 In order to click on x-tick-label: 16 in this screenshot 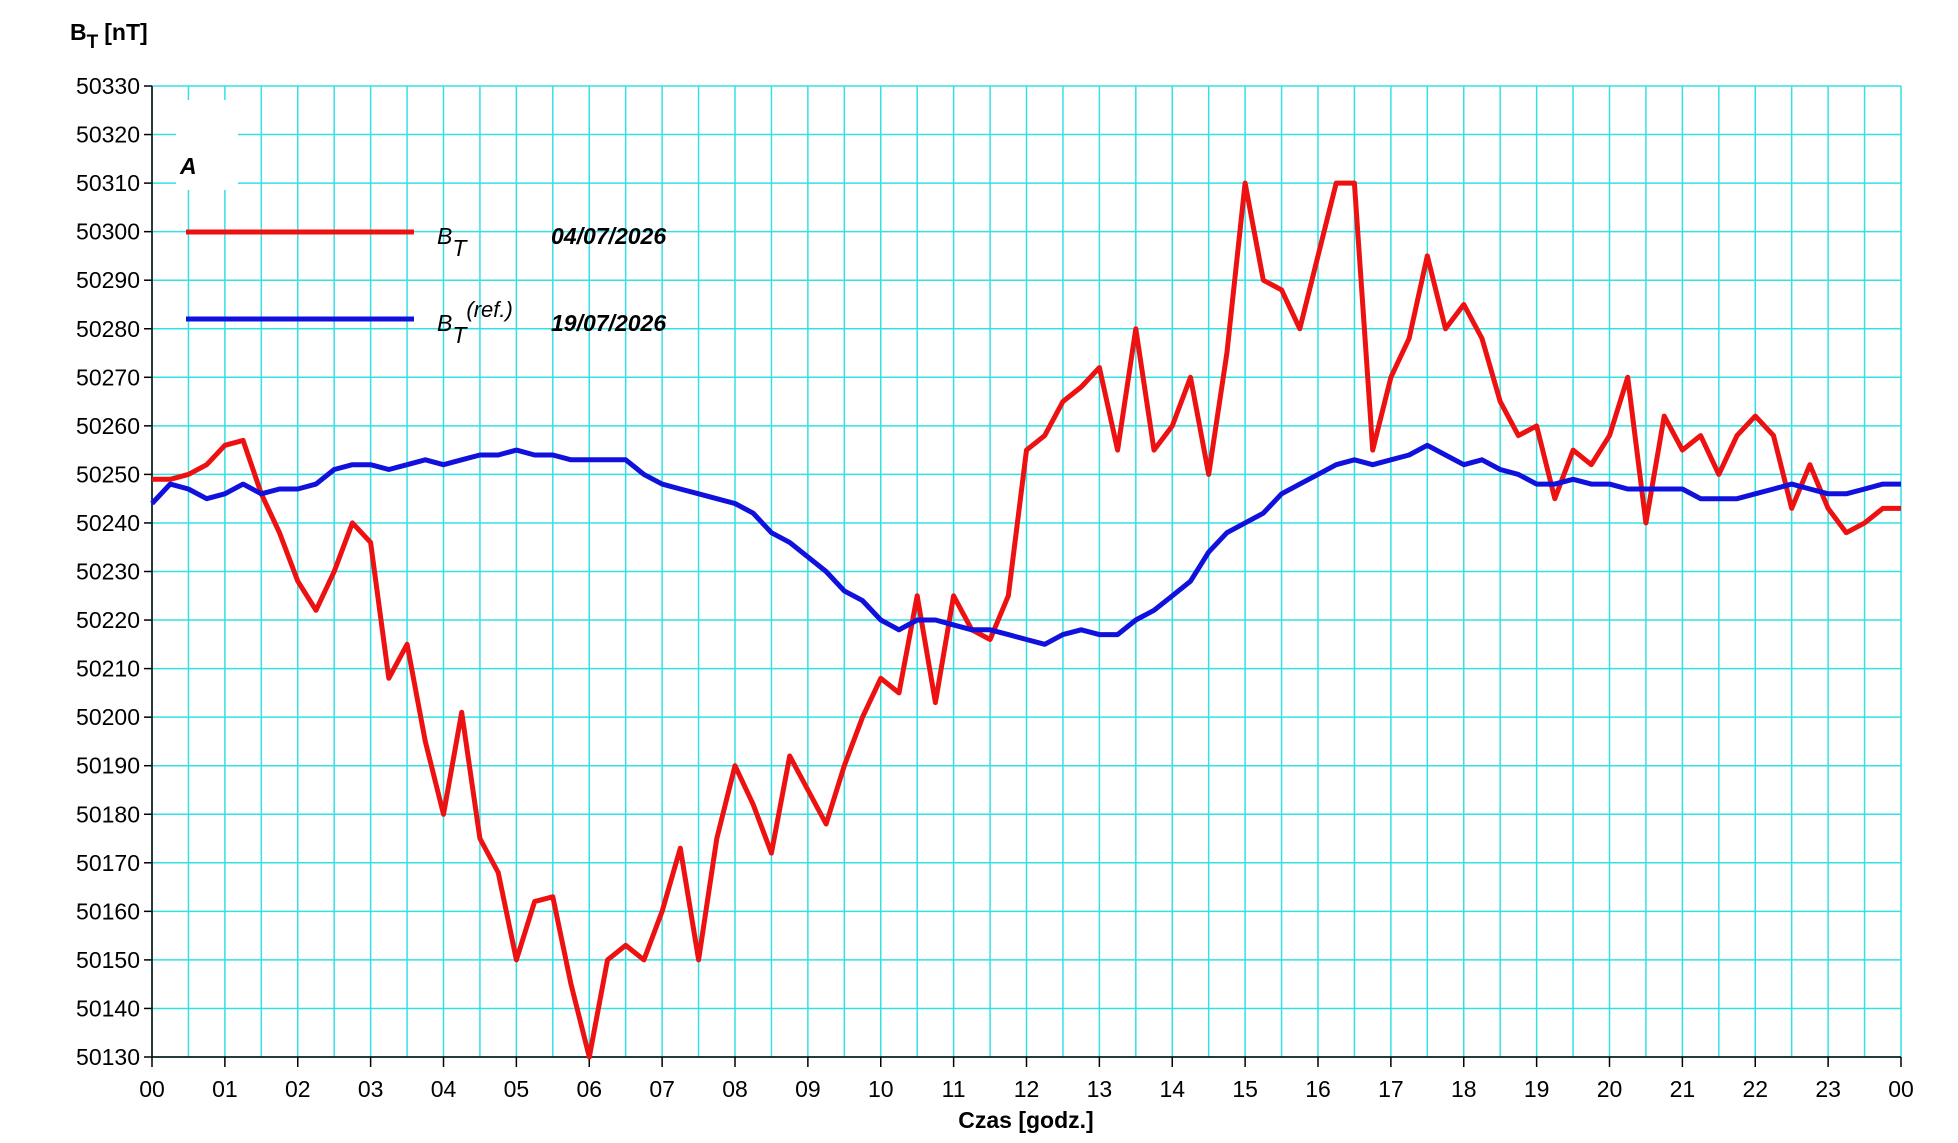, I will do `click(1318, 1089)`.